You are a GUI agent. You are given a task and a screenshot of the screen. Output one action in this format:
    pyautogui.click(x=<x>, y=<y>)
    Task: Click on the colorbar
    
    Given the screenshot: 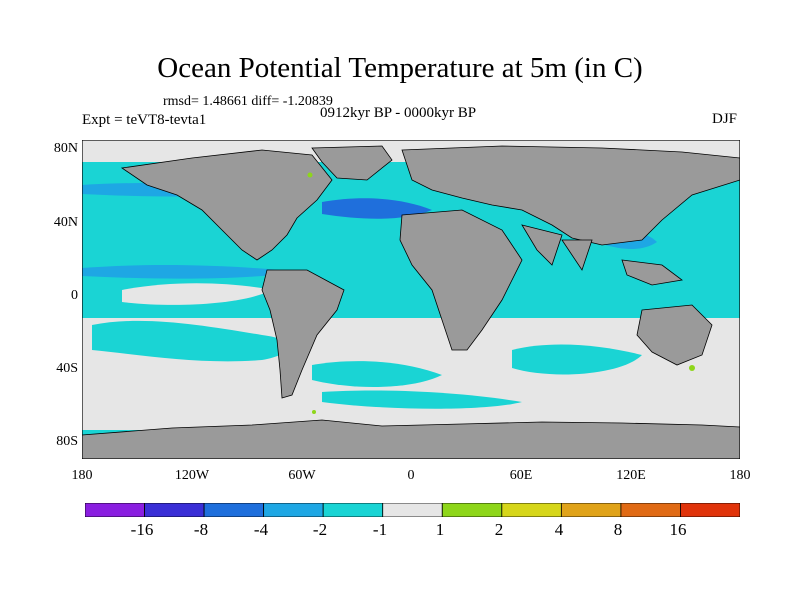 What is the action you would take?
    pyautogui.click(x=412, y=510)
    